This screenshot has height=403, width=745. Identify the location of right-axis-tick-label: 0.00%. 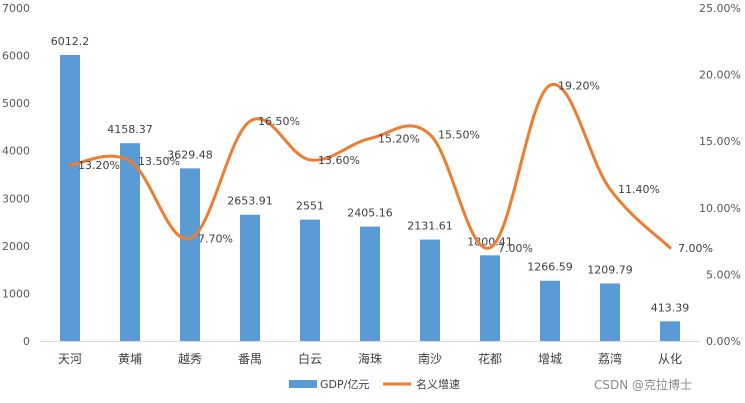
(723, 341).